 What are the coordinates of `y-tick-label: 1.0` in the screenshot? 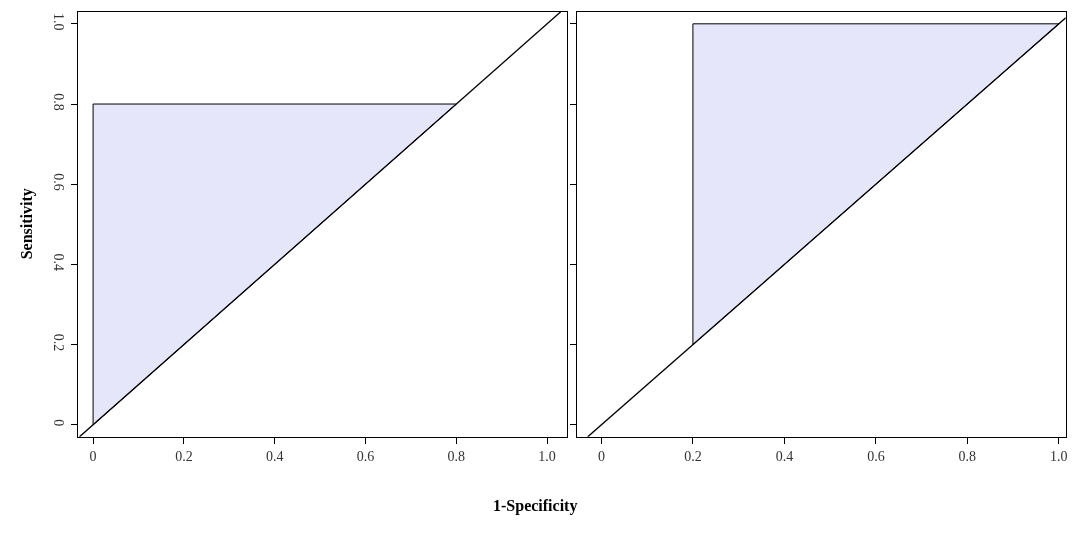 It's located at (59, 21).